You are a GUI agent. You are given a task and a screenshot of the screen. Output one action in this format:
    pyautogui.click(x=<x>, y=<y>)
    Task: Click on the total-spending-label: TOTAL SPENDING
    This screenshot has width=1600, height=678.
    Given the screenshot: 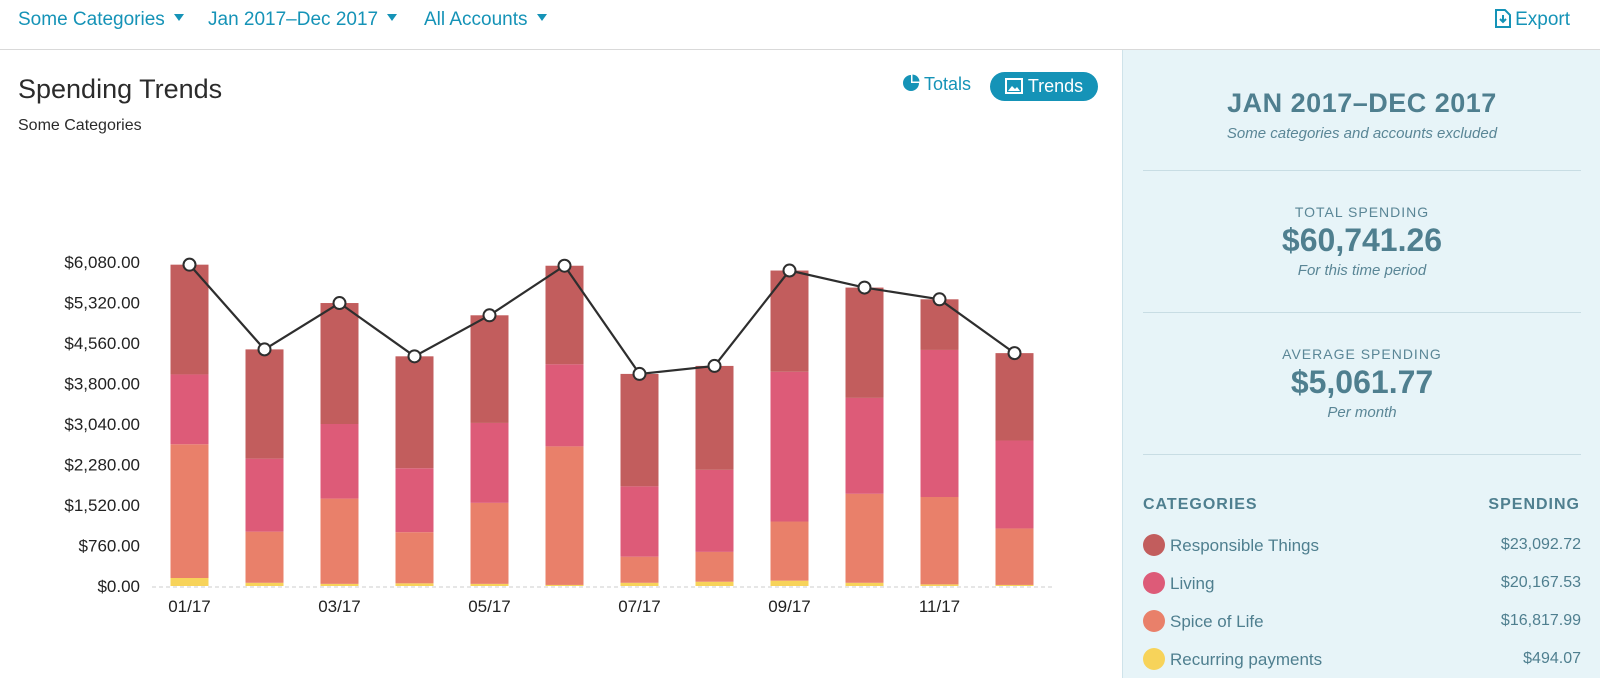 What is the action you would take?
    pyautogui.click(x=1362, y=212)
    